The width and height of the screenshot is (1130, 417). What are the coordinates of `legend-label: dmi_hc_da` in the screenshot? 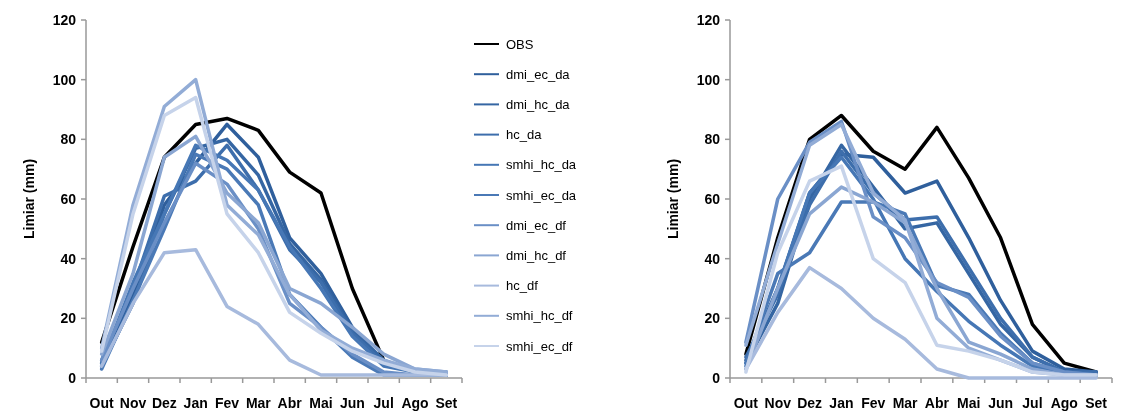 It's located at (538, 104).